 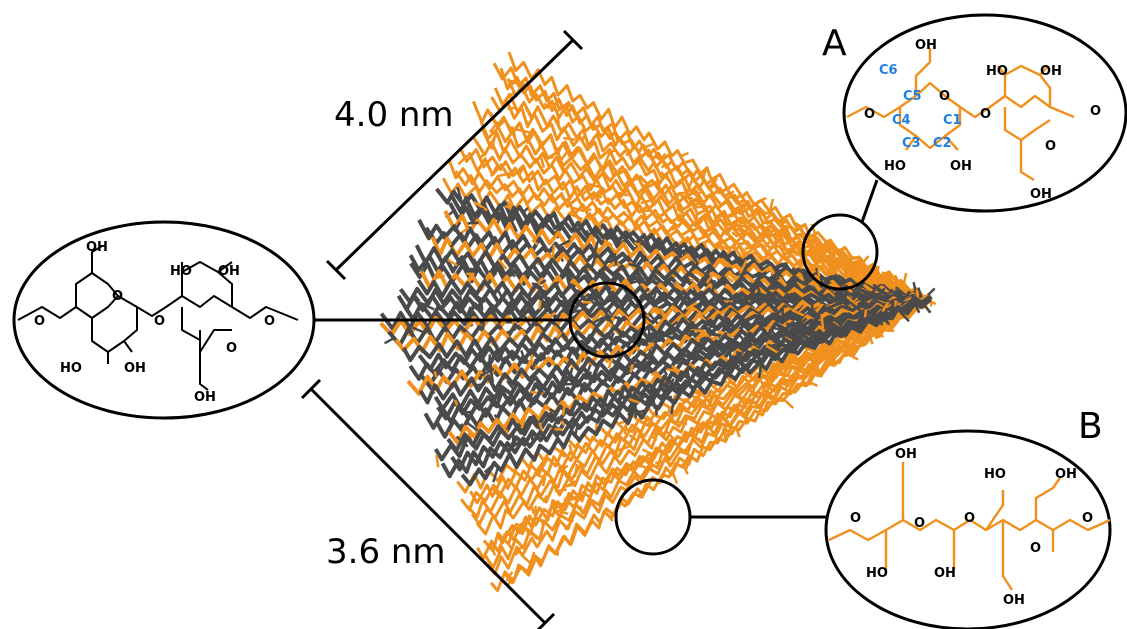 I want to click on a-oh-bottom-right: OH, so click(x=1041, y=194).